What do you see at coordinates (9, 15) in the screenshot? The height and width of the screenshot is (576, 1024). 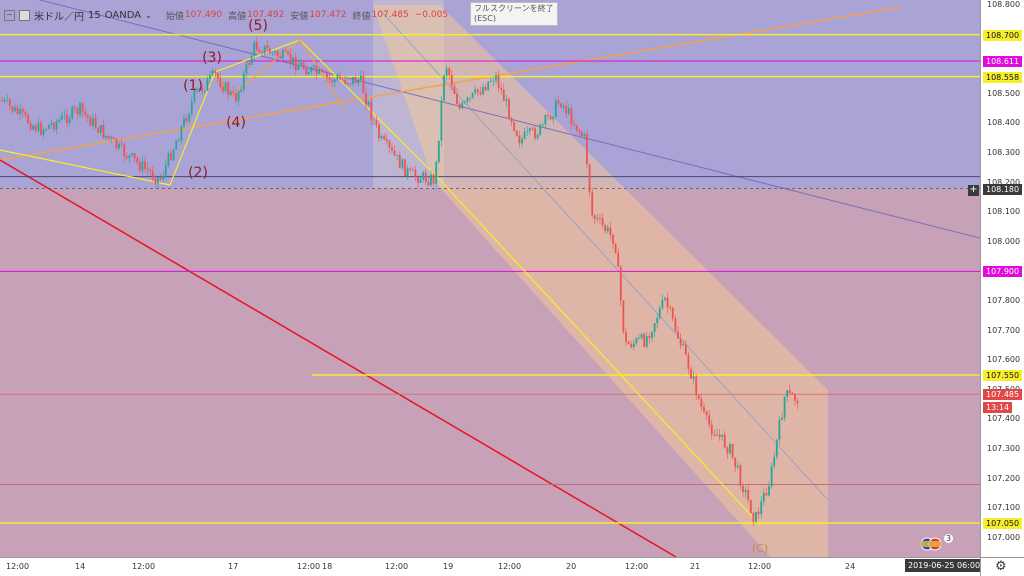 I see `collapse-icon: −` at bounding box center [9, 15].